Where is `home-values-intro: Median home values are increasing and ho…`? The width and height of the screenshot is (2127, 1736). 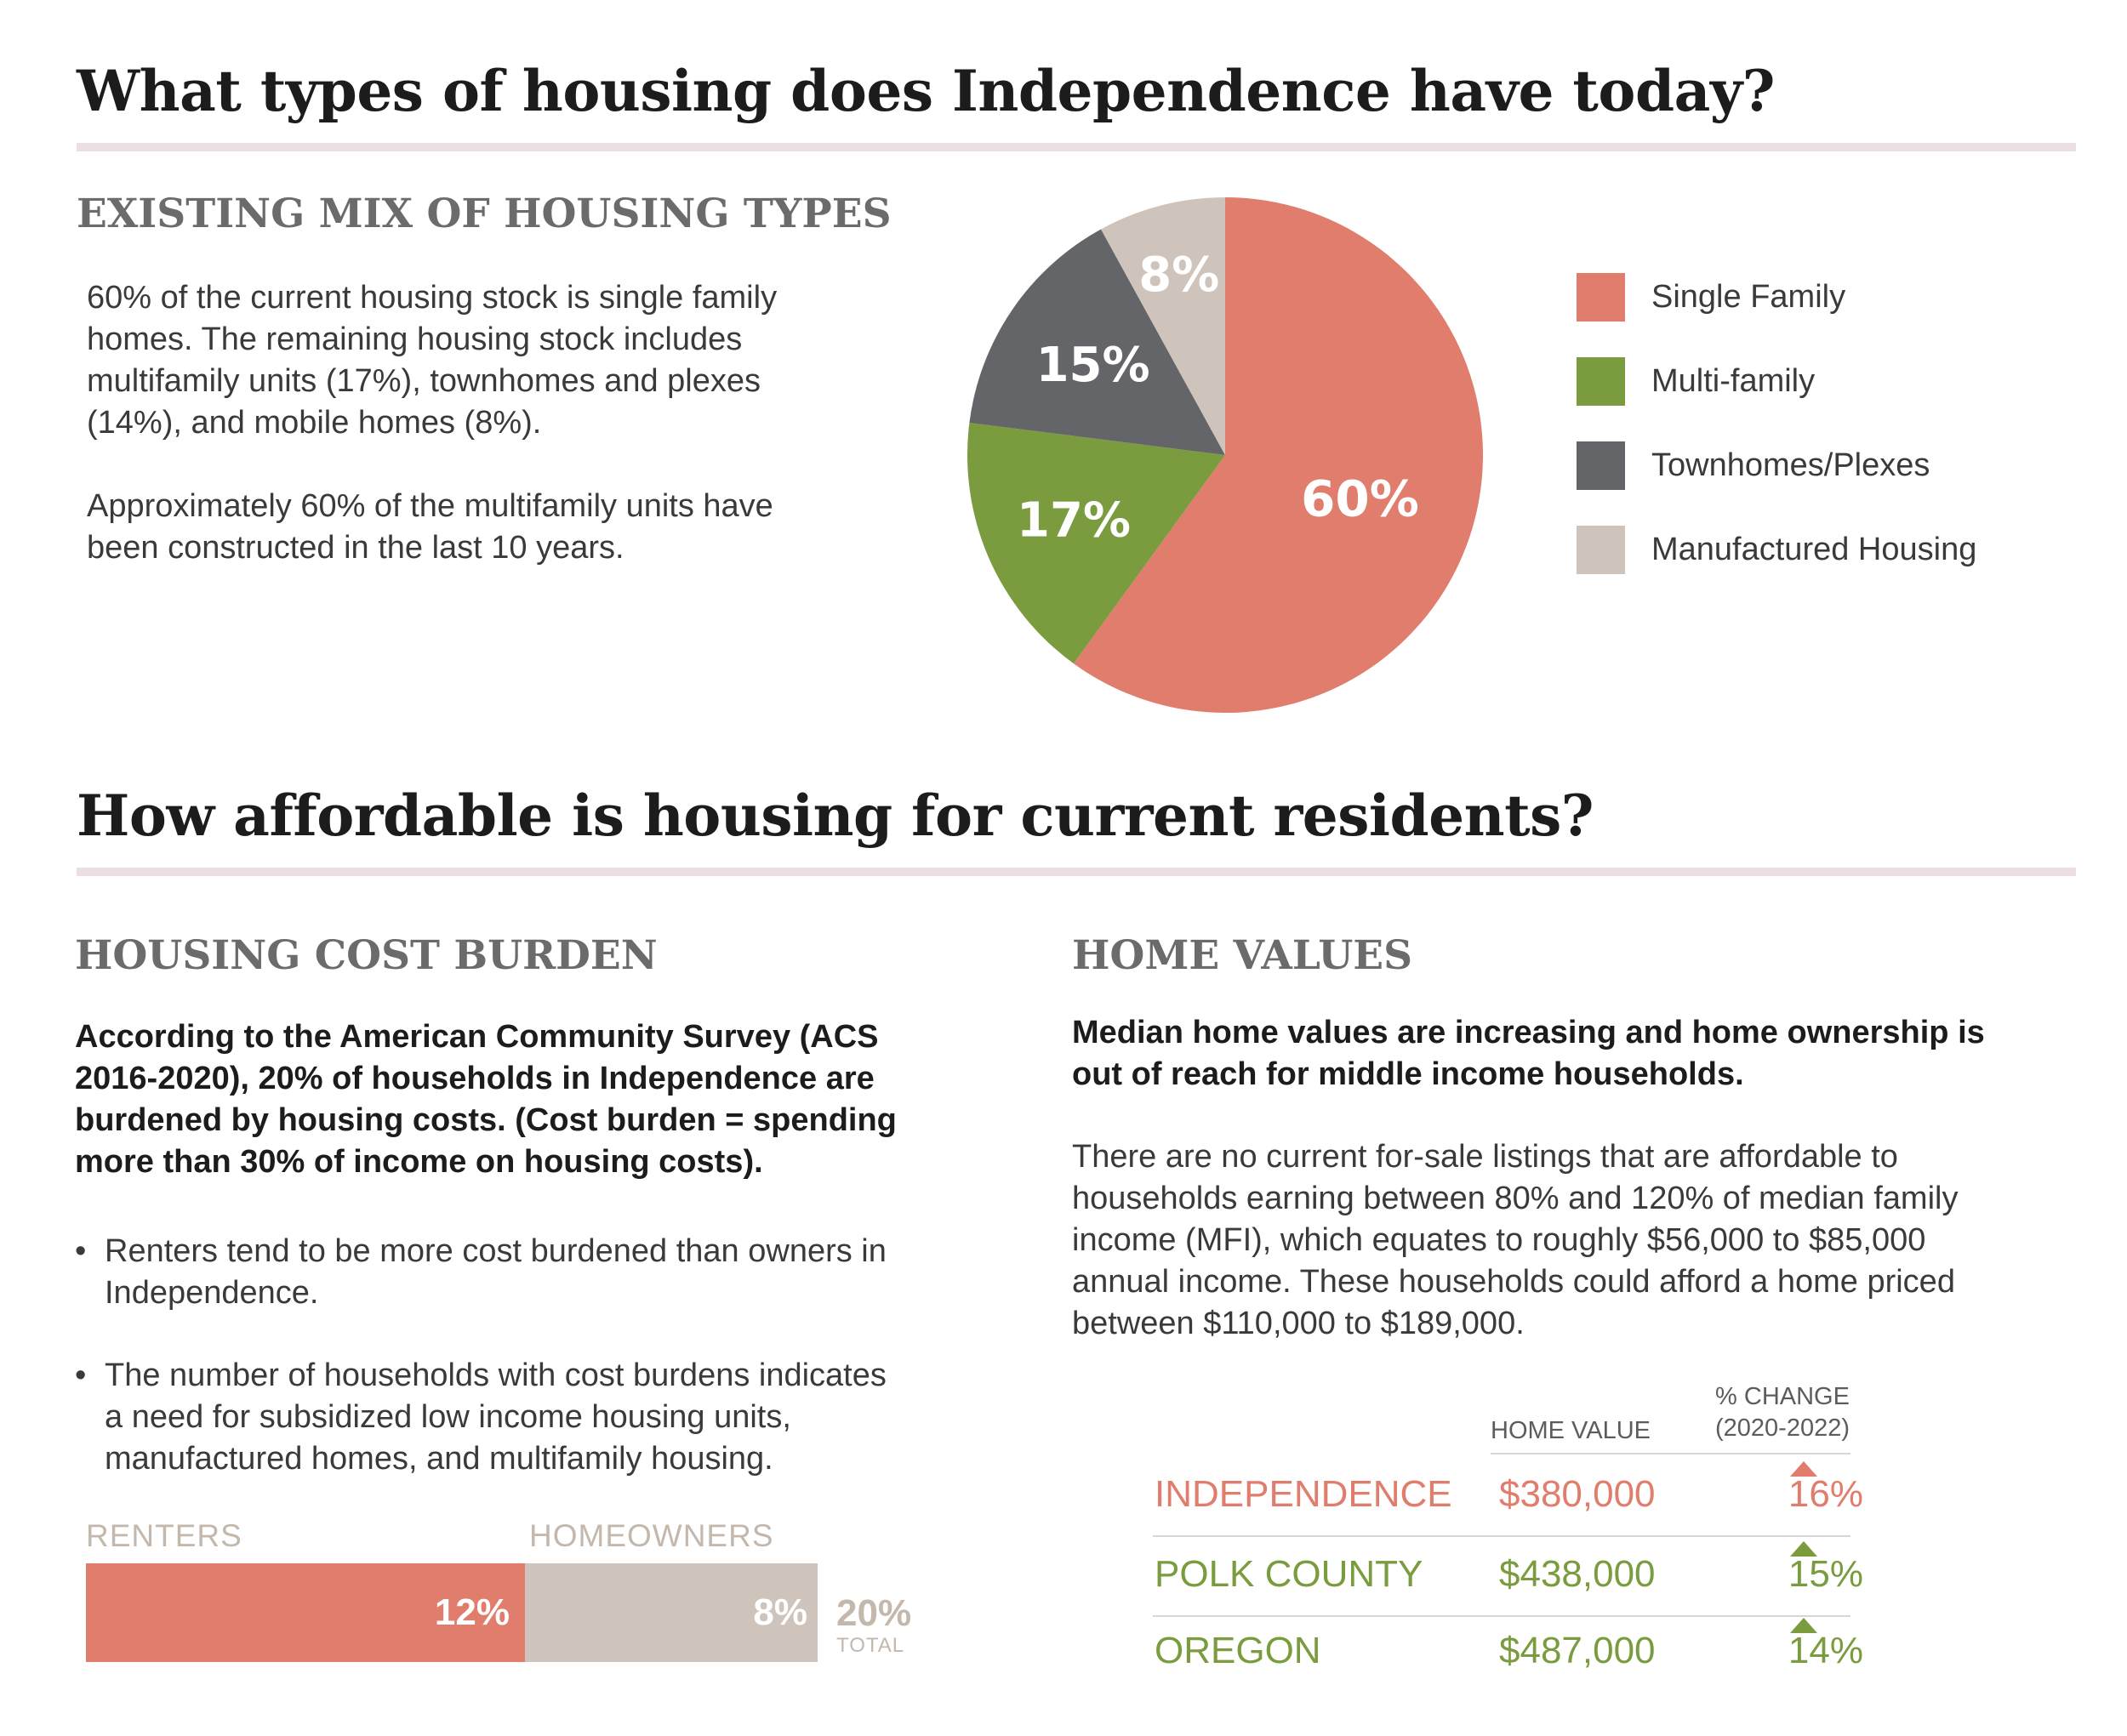 home-values-intro: Median home values are increasing and ho… is located at coordinates (1574, 1054).